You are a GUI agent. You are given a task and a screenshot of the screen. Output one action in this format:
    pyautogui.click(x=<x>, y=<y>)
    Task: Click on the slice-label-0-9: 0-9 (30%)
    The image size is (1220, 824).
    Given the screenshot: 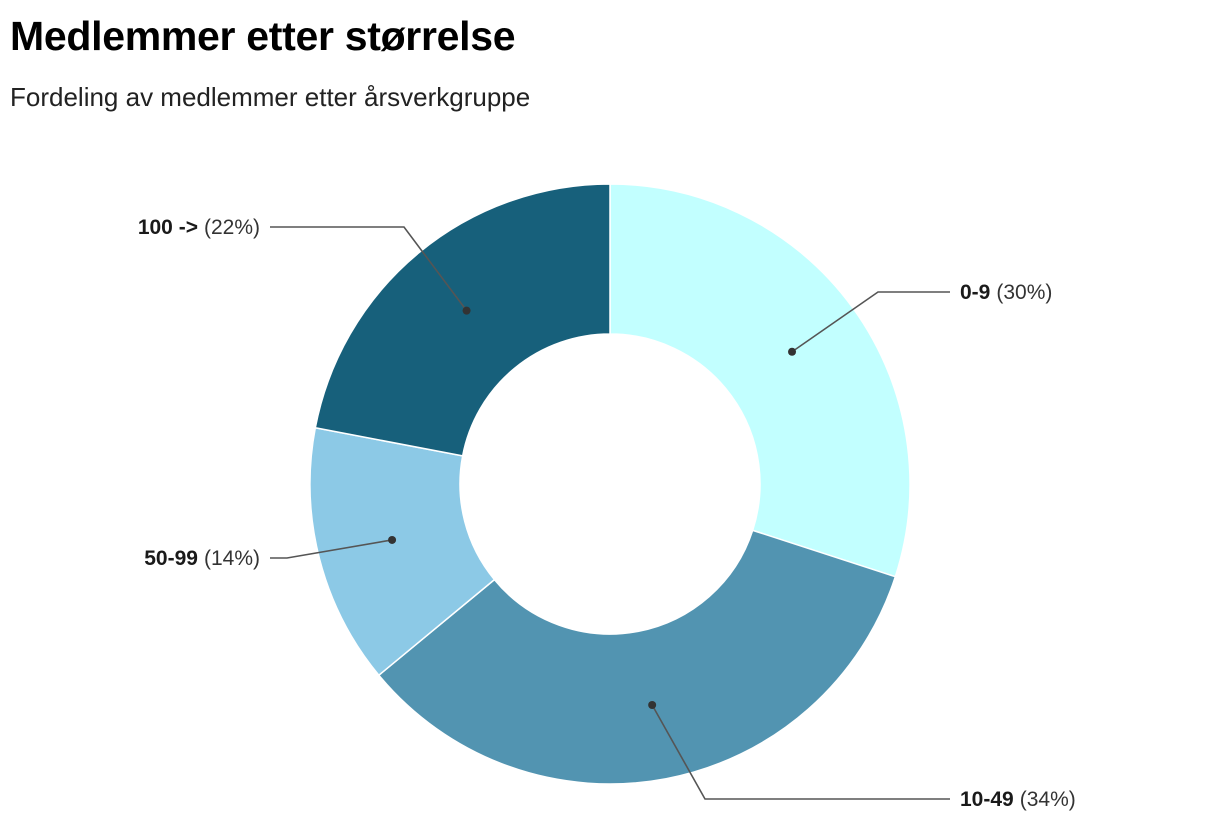 What is the action you would take?
    pyautogui.click(x=1006, y=292)
    